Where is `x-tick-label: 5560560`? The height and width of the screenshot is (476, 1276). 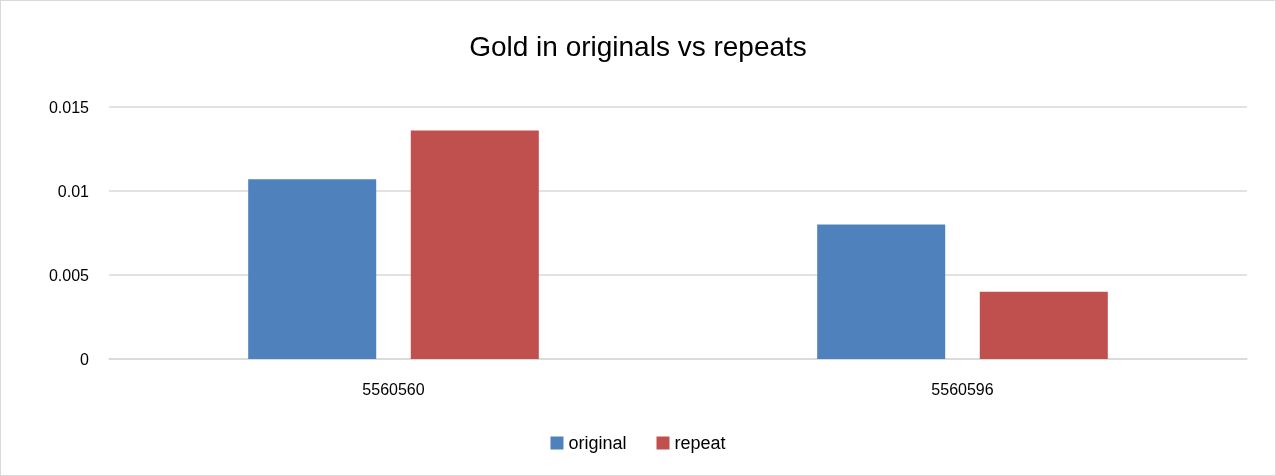
x-tick-label: 5560560 is located at coordinates (393, 389).